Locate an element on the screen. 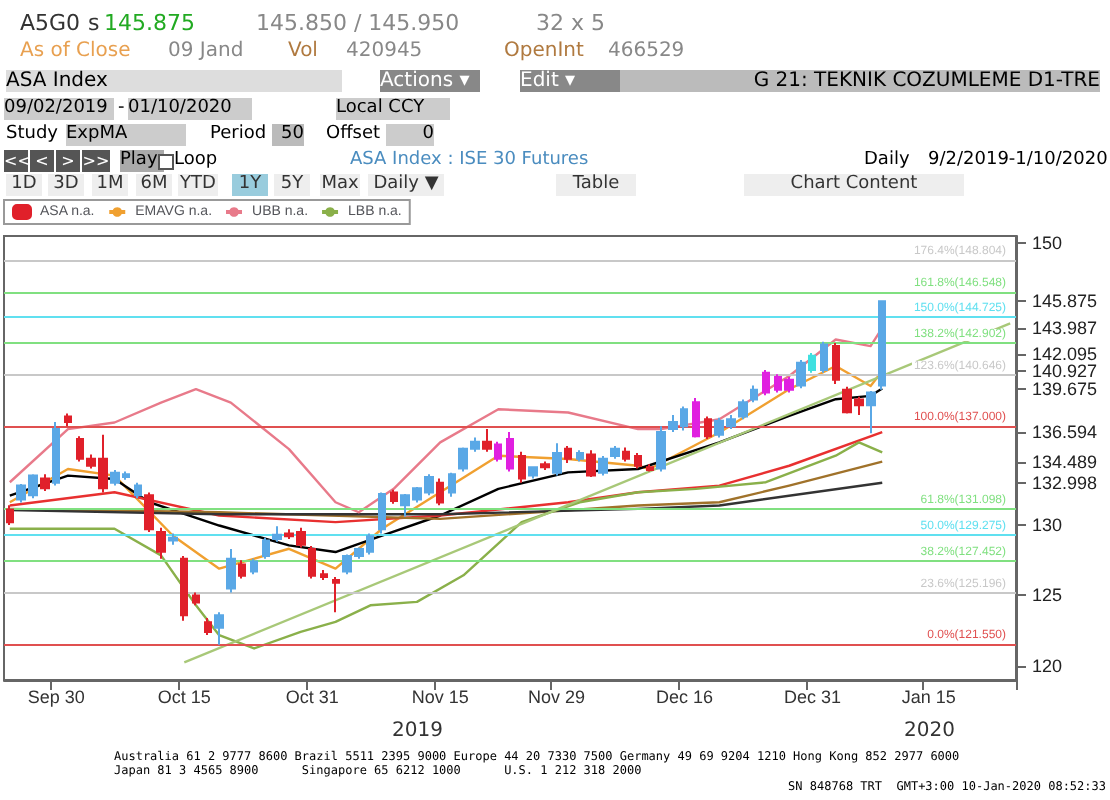  x-tick-label: Sep 30 is located at coordinates (56, 697).